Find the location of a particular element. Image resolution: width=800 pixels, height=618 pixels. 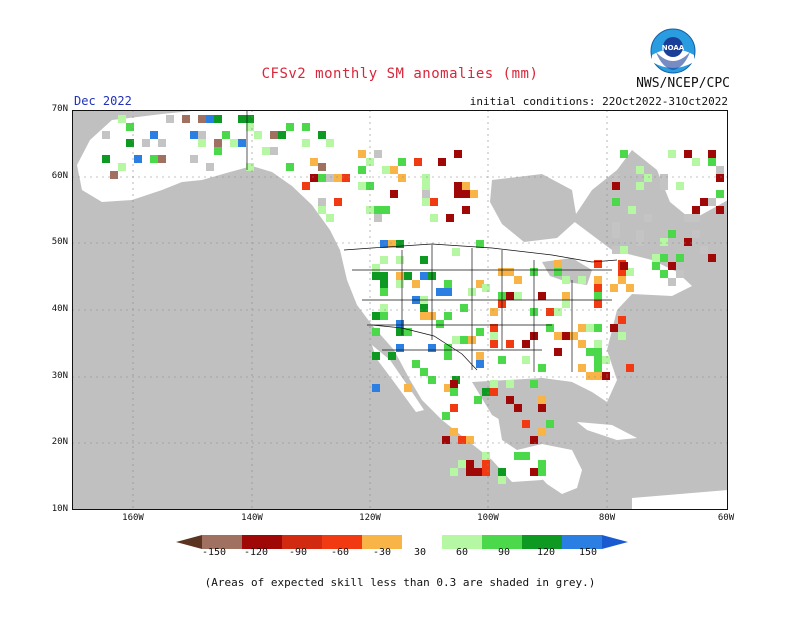

land-cuba is located at coordinates (607, 431).